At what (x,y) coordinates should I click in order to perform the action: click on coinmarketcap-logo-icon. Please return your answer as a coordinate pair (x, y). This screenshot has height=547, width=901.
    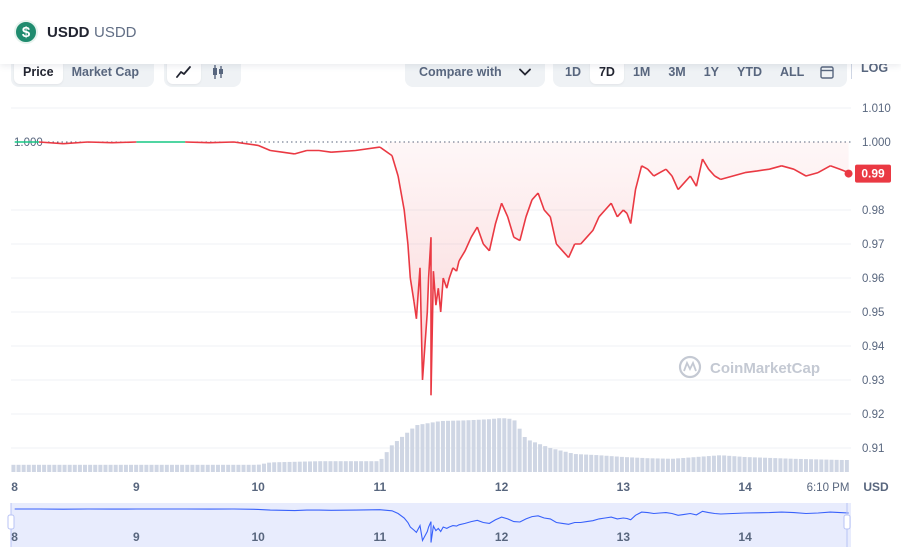
    Looking at the image, I should click on (690, 367).